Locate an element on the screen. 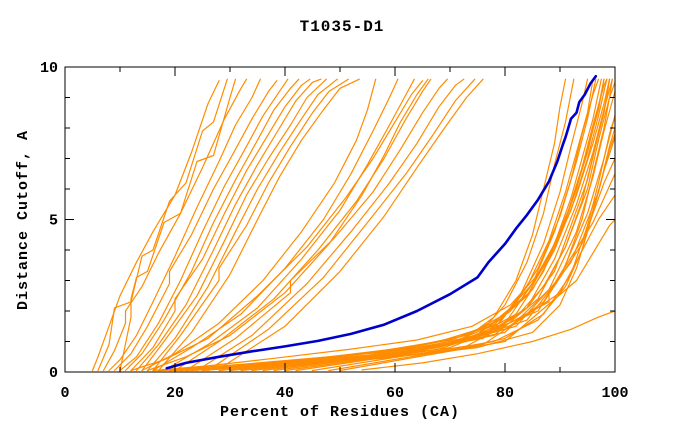  x-tick-label: 100 is located at coordinates (614, 393).